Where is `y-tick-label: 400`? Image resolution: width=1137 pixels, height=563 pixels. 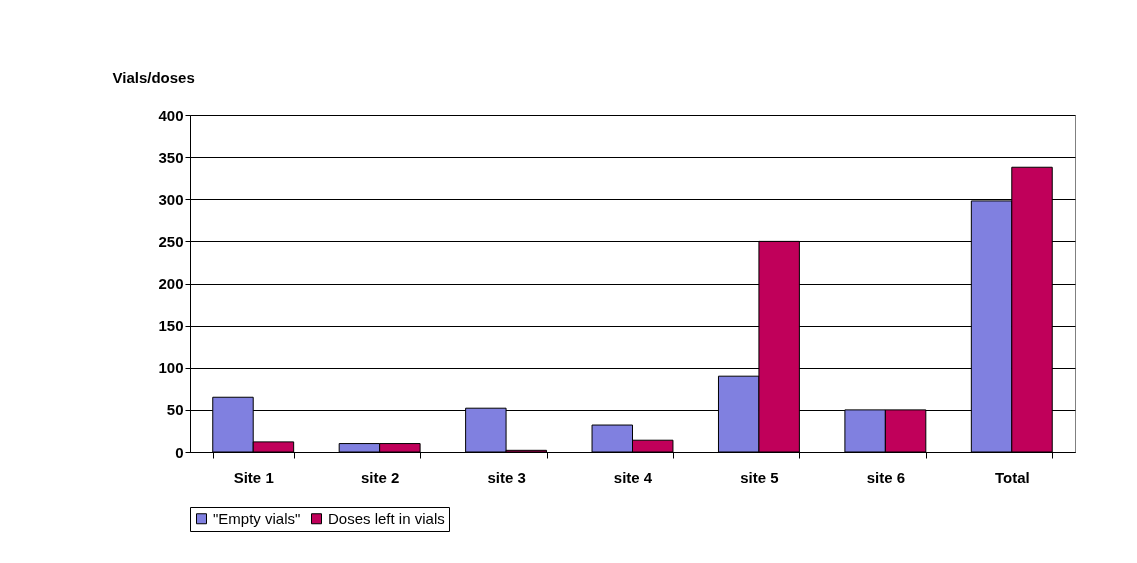 y-tick-label: 400 is located at coordinates (171, 115).